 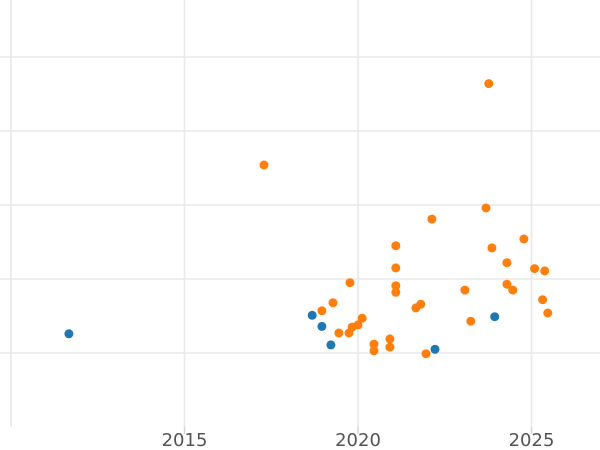 What do you see at coordinates (358, 440) in the screenshot?
I see `x-tick-label: 2020` at bounding box center [358, 440].